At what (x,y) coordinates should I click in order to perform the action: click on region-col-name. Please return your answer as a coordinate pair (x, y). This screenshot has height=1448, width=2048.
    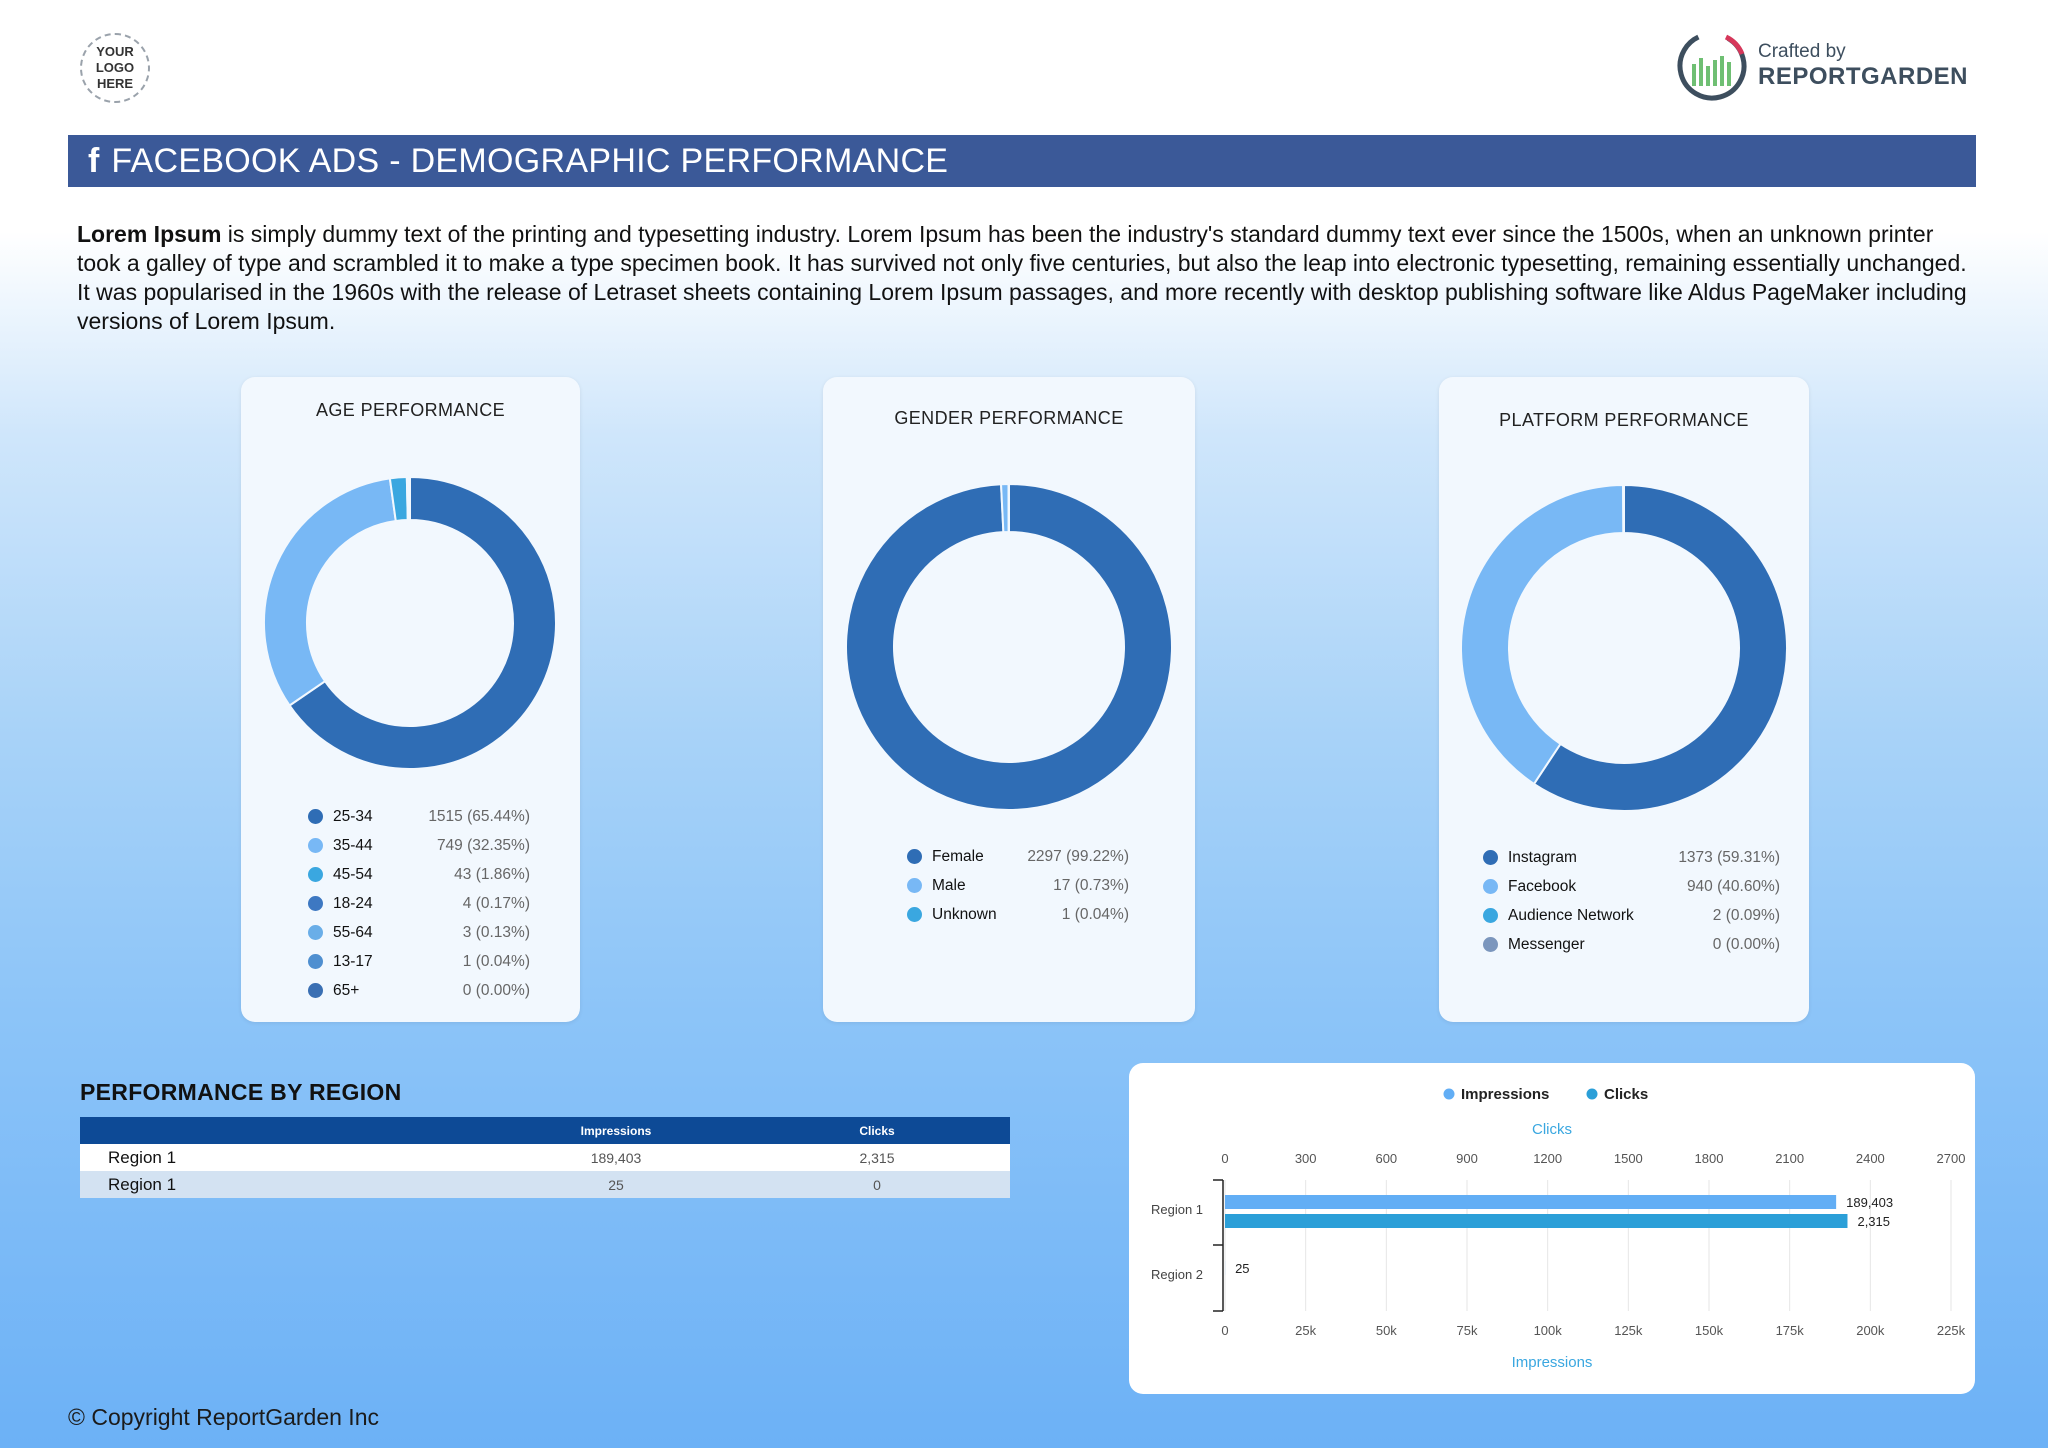
    Looking at the image, I should click on (284, 1130).